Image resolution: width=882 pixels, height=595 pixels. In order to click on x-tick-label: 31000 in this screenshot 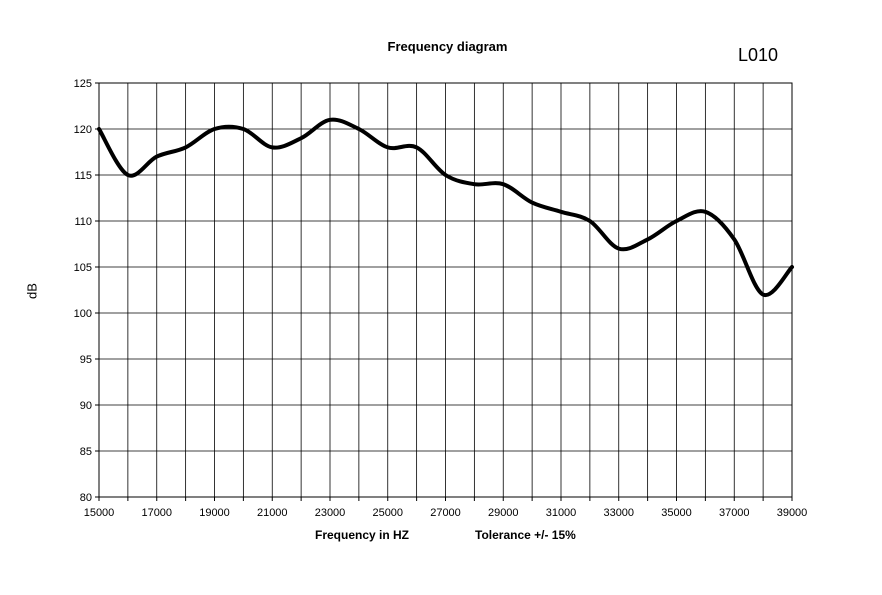, I will do `click(561, 513)`.